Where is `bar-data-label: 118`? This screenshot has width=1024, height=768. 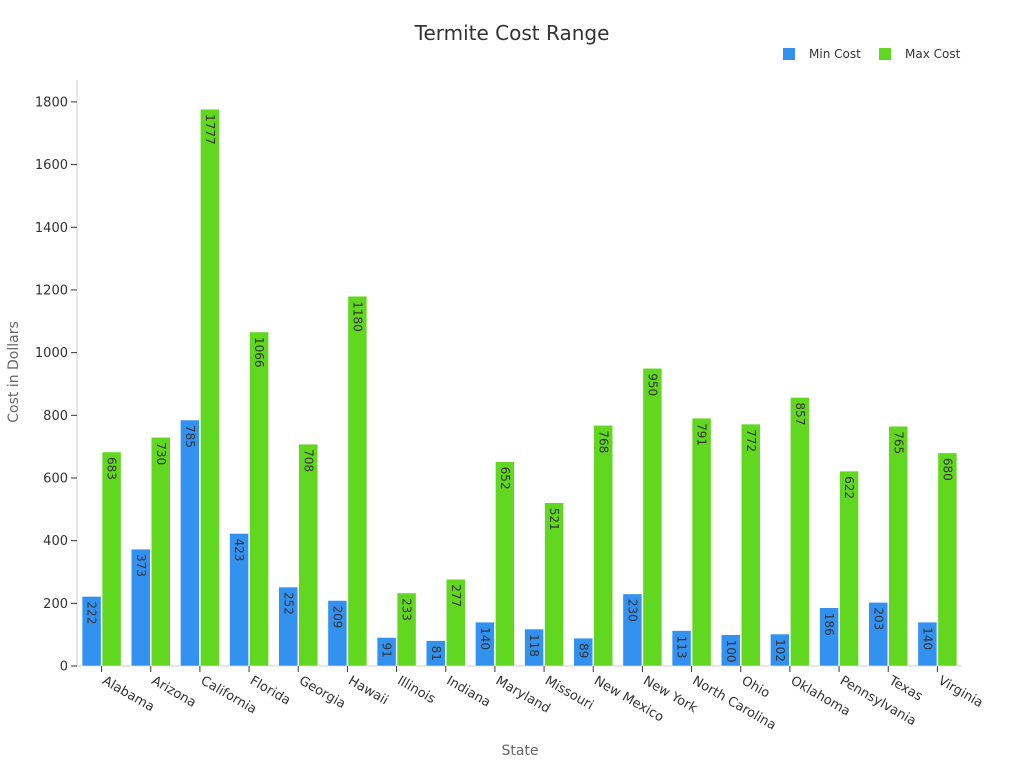
bar-data-label: 118 is located at coordinates (534, 645).